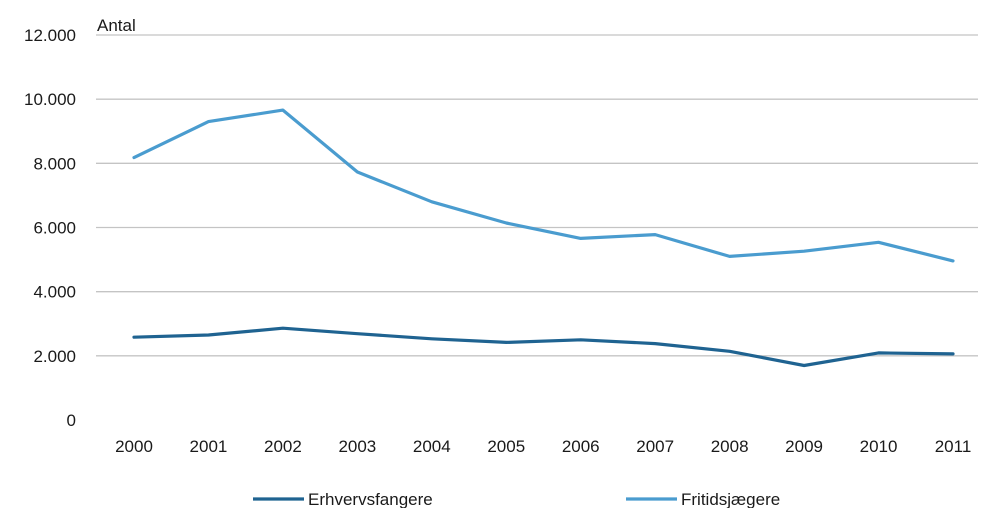  I want to click on y-tick-label: 8.000, so click(54, 163).